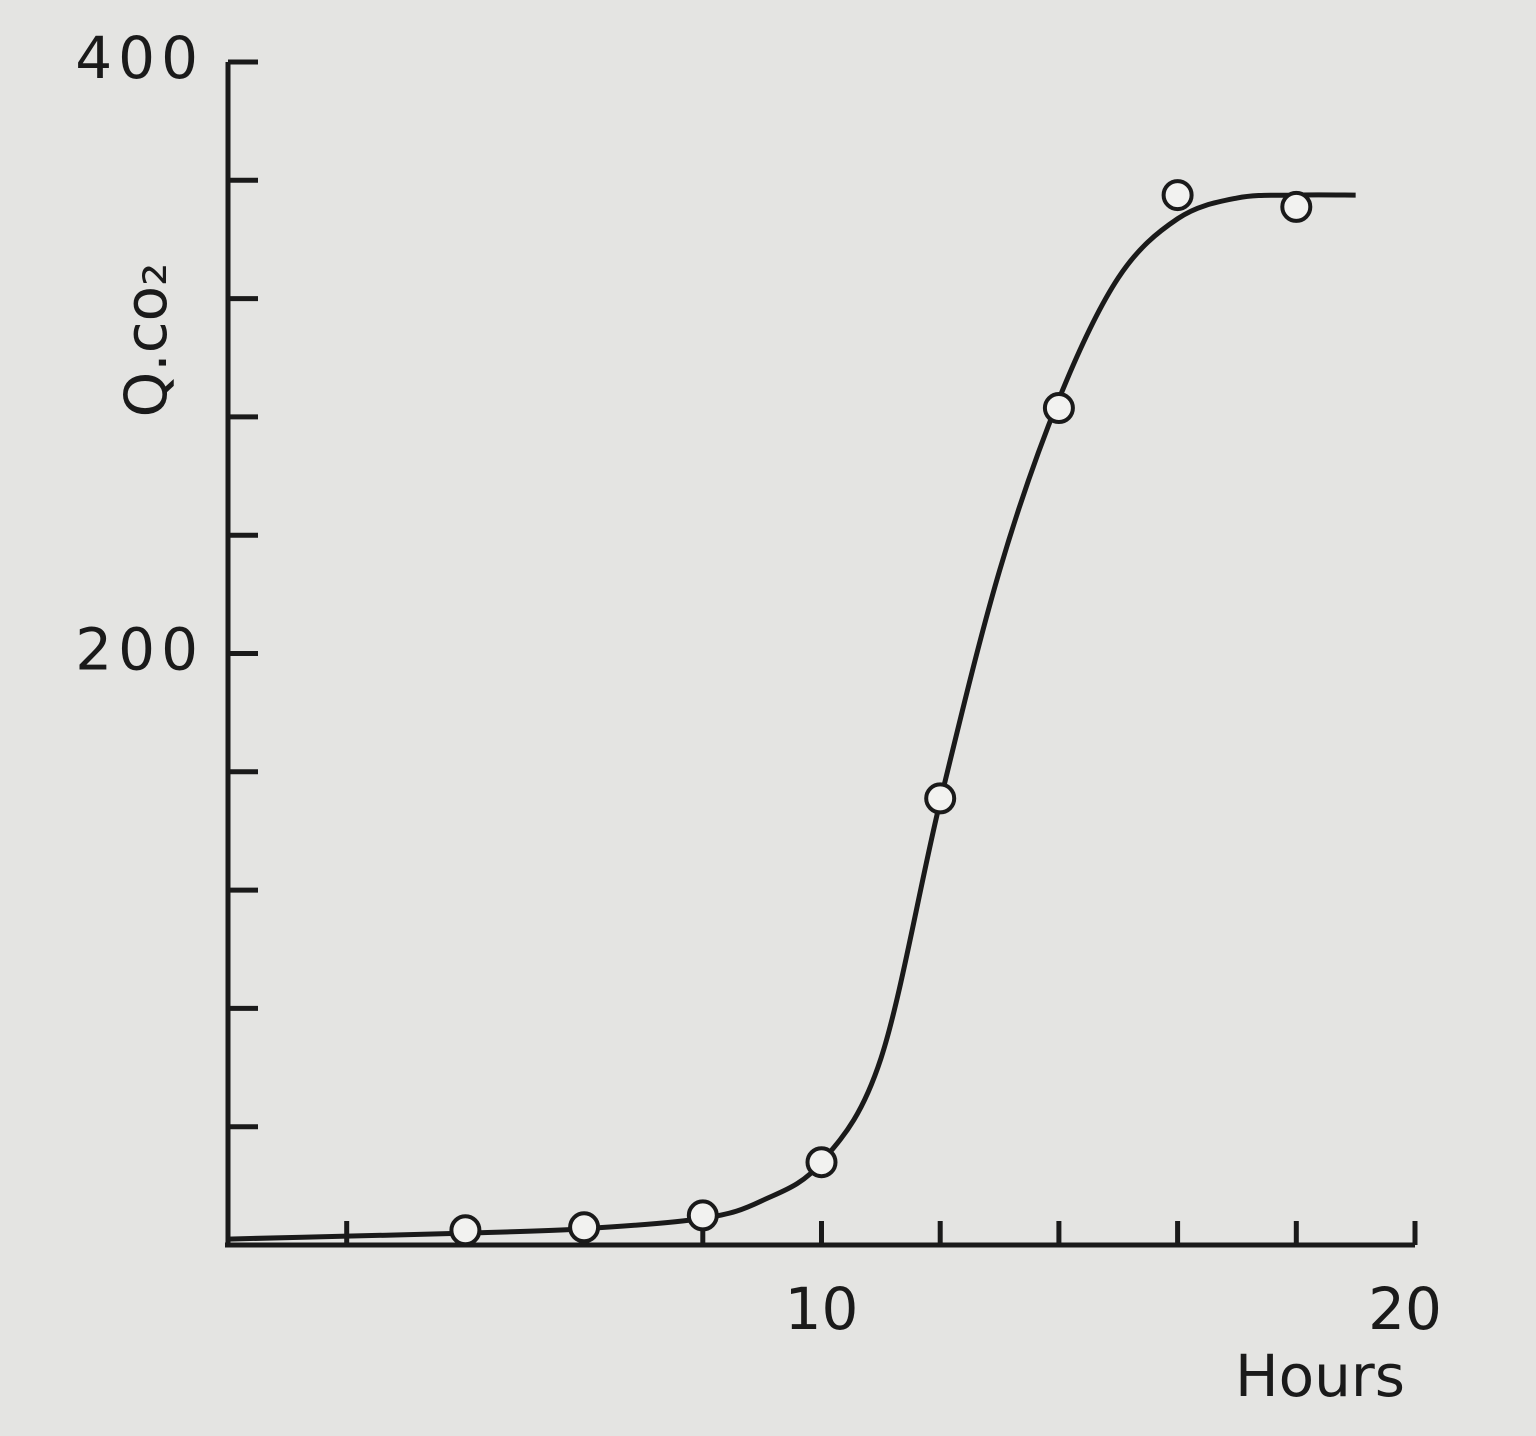 This screenshot has width=1536, height=1436. I want to click on x-tick-label: 10, so click(822, 1309).